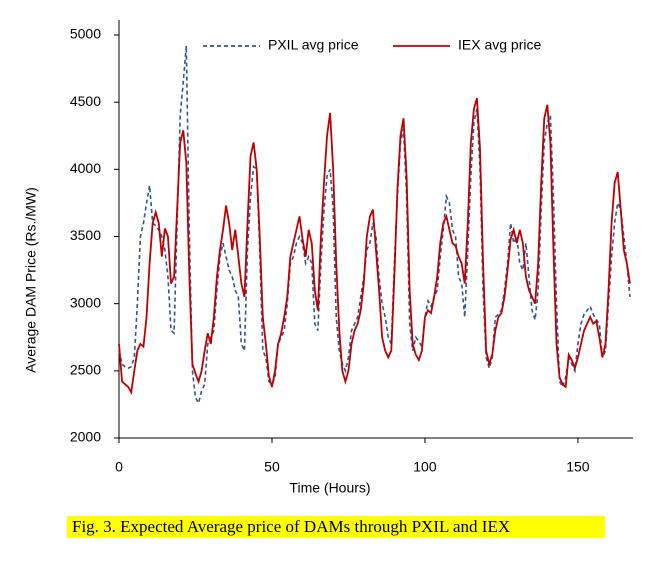 Image resolution: width=652 pixels, height=577 pixels. Describe the element at coordinates (578, 467) in the screenshot. I see `x-tick-label: 150` at that location.